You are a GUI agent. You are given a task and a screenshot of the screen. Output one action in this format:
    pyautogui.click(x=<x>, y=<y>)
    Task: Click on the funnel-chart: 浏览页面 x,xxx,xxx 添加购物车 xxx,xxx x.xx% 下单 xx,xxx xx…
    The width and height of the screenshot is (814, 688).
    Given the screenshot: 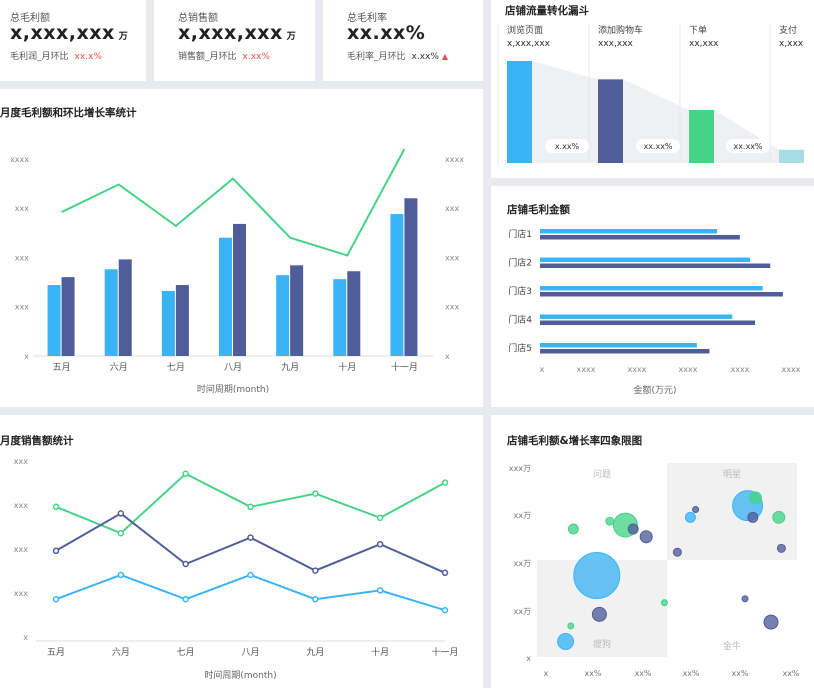 What is the action you would take?
    pyautogui.click(x=650, y=93)
    